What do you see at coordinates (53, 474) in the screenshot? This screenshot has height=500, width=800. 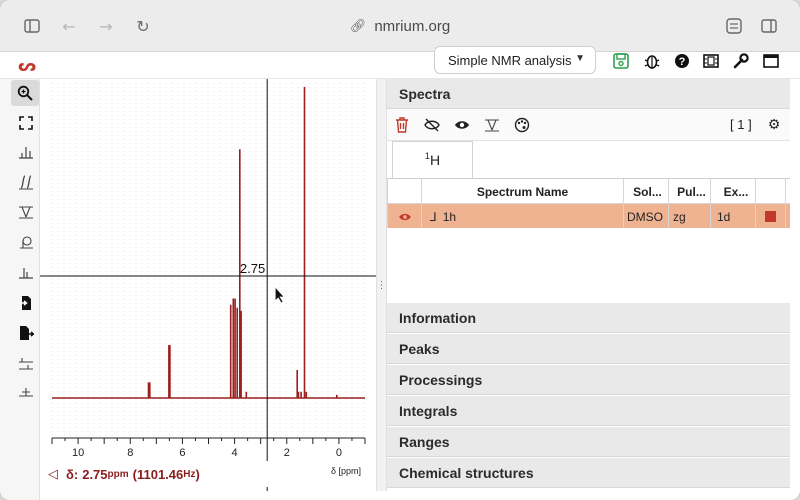 I see `cursor-arrow-icon: ◁` at bounding box center [53, 474].